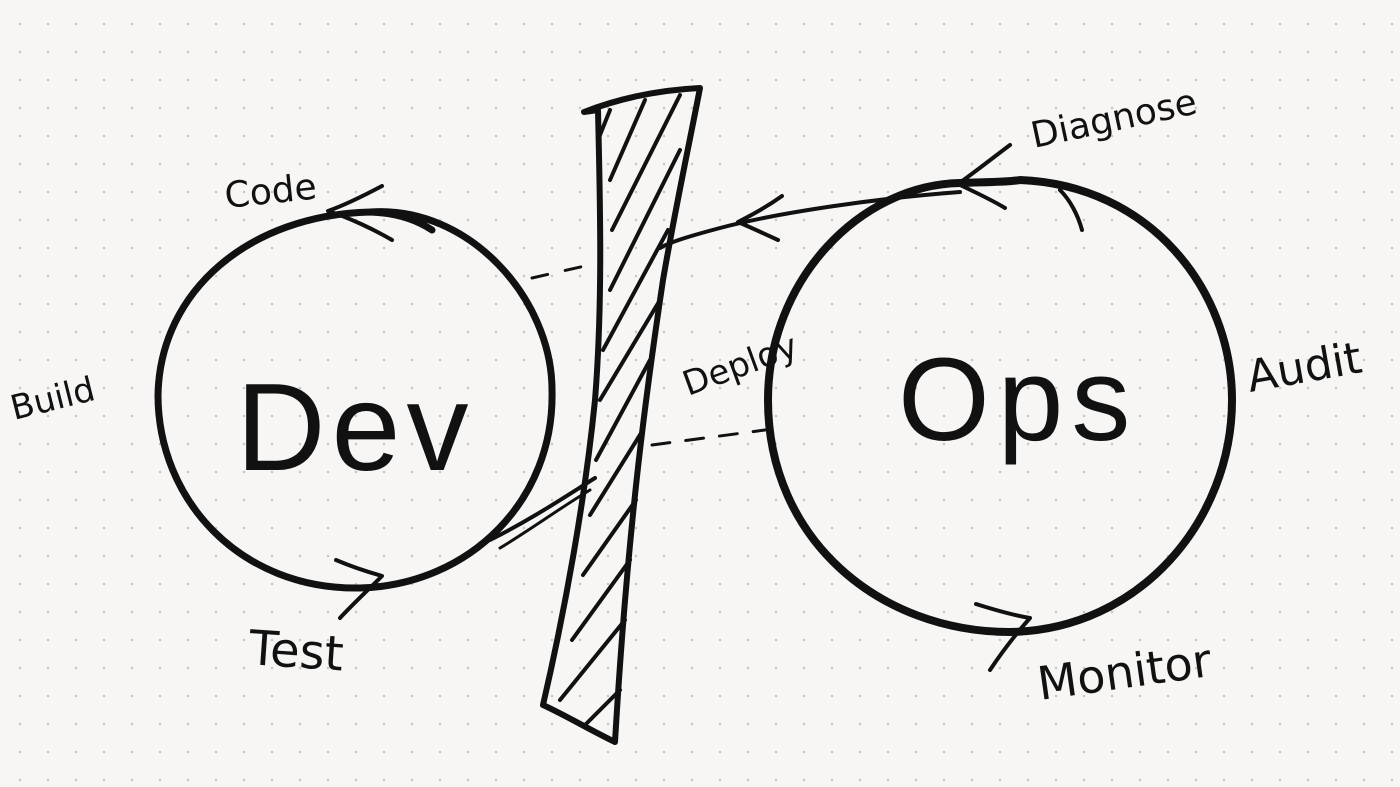  Describe the element at coordinates (360, 213) in the screenshot. I see `code-arrowhead` at that location.